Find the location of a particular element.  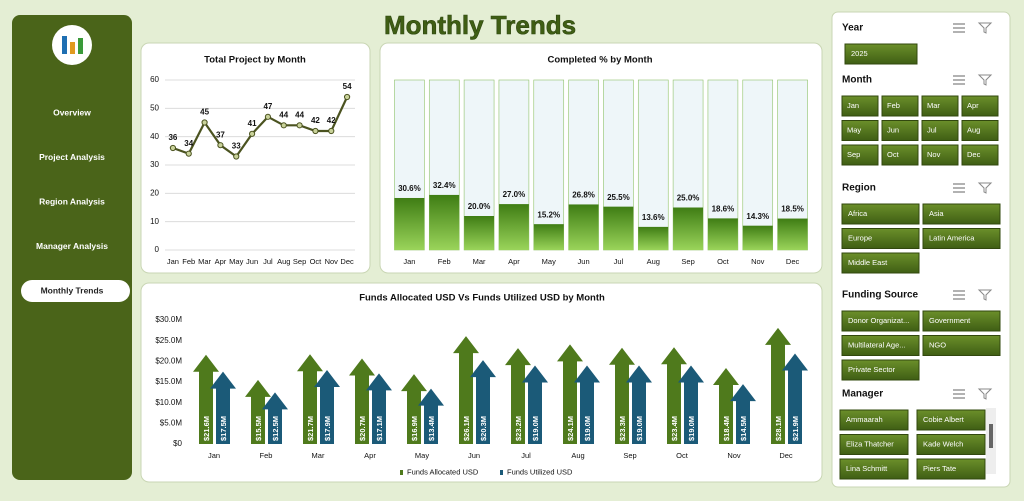

slicer-label: Eliza Thatcher is located at coordinates (870, 443).